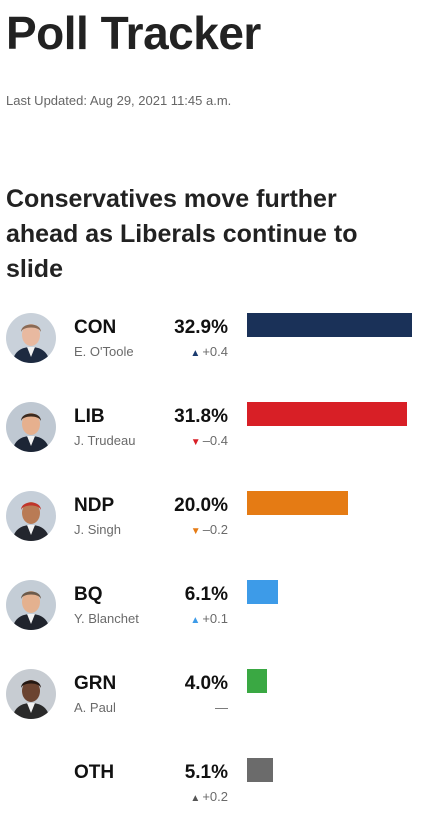  What do you see at coordinates (97, 529) in the screenshot?
I see `leader-name: J. Singh` at bounding box center [97, 529].